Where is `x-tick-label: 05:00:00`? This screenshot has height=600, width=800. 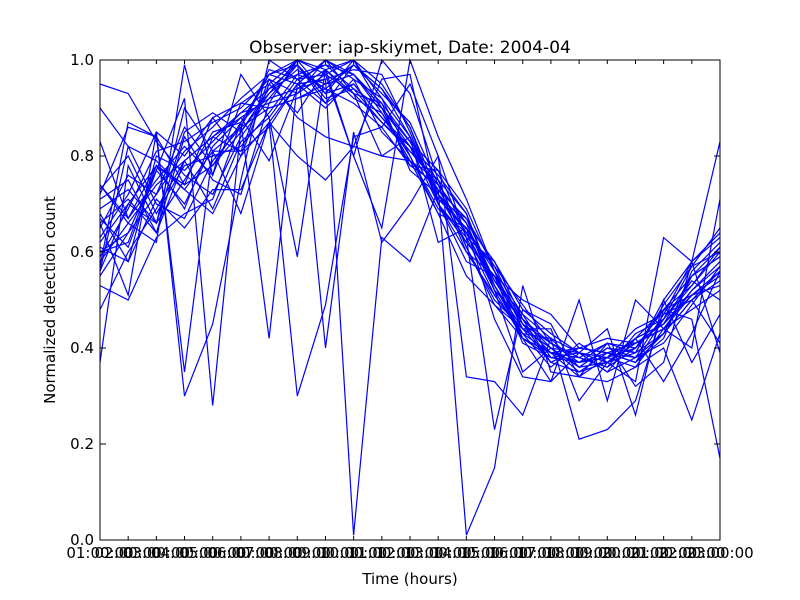
x-tick-label: 05:00:00 is located at coordinates (212, 553).